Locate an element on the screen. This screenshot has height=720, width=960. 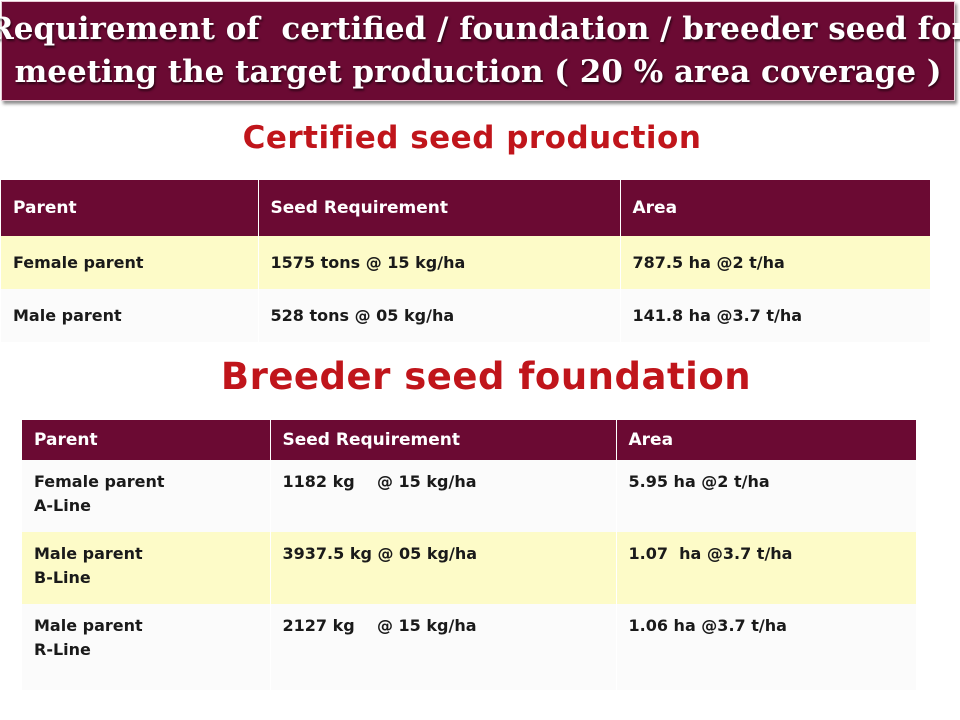
area-cell: 1.07 ha @3.7 t/ha is located at coordinates (766, 568).